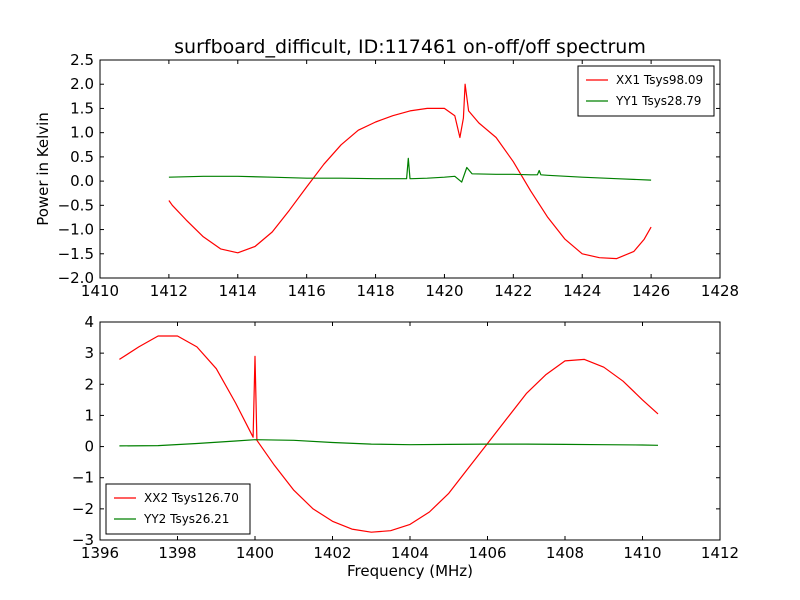 The image size is (800, 600). Describe the element at coordinates (646, 91) in the screenshot. I see `chart-1-legend: XX1 Tsys98.09 YY1 Tsys28.79` at that location.